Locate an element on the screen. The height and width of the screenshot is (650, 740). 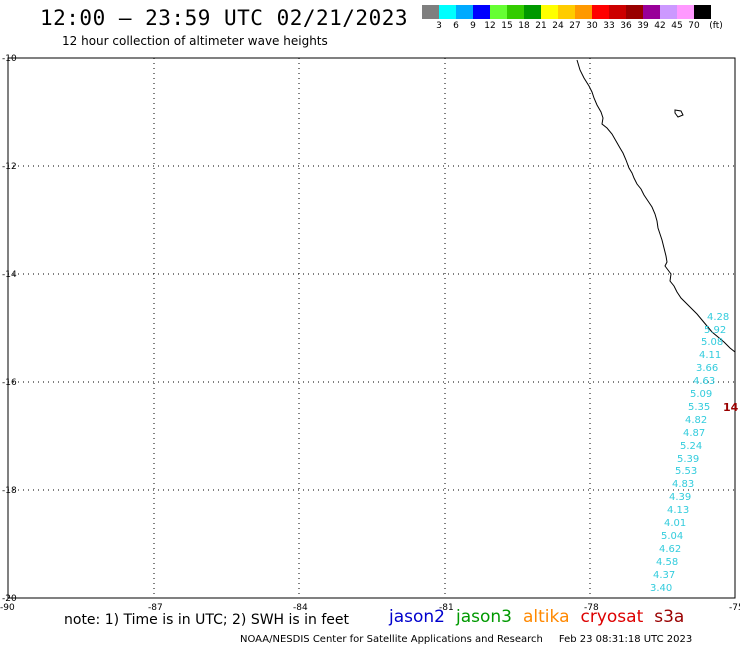
wave-height-observation: 4.11 is located at coordinates (710, 355).